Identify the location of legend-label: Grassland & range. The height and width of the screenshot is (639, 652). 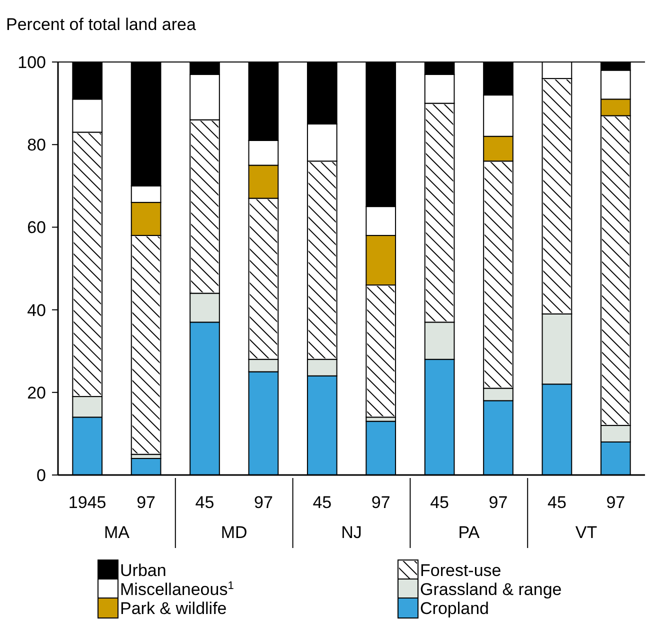
(491, 589).